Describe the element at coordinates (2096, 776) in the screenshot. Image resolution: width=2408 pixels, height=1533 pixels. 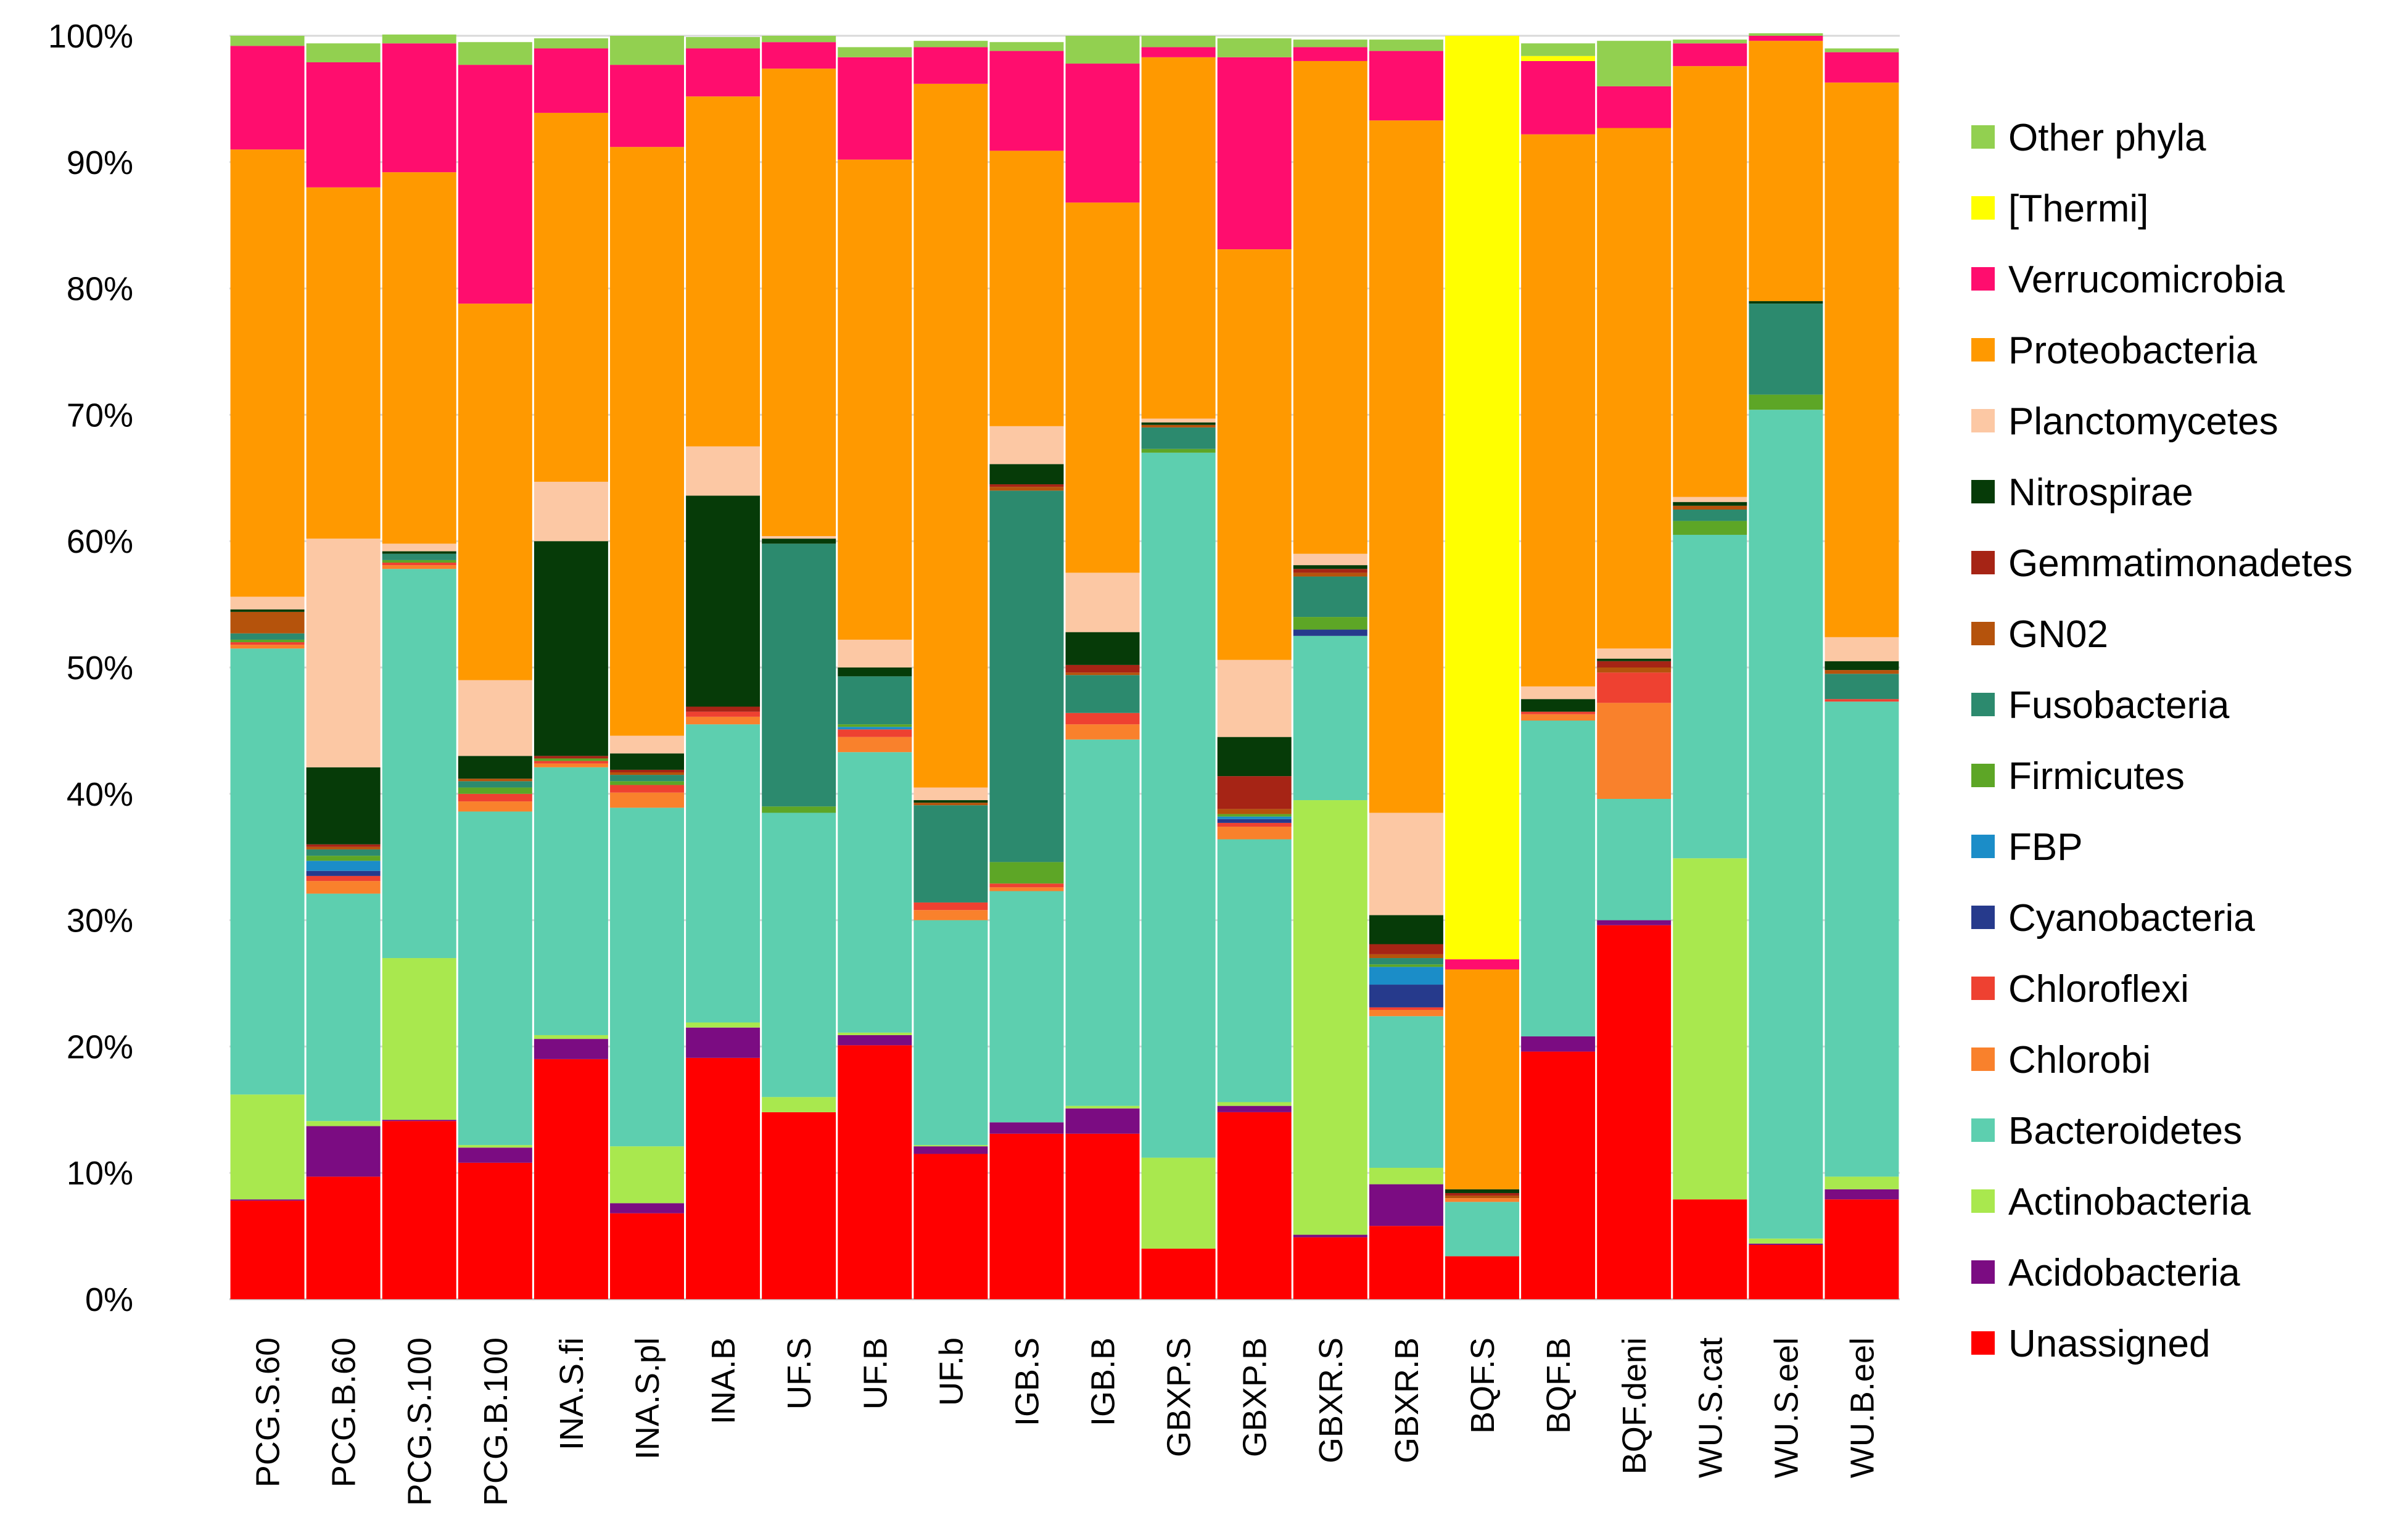
I see `legend-label: Firmicutes` at that location.